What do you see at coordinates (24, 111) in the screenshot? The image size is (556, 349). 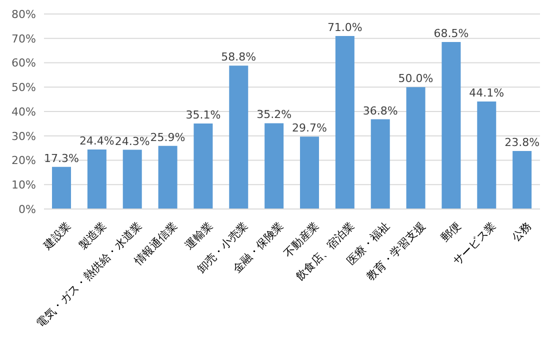 I see `y-tick-label: 40%` at bounding box center [24, 111].